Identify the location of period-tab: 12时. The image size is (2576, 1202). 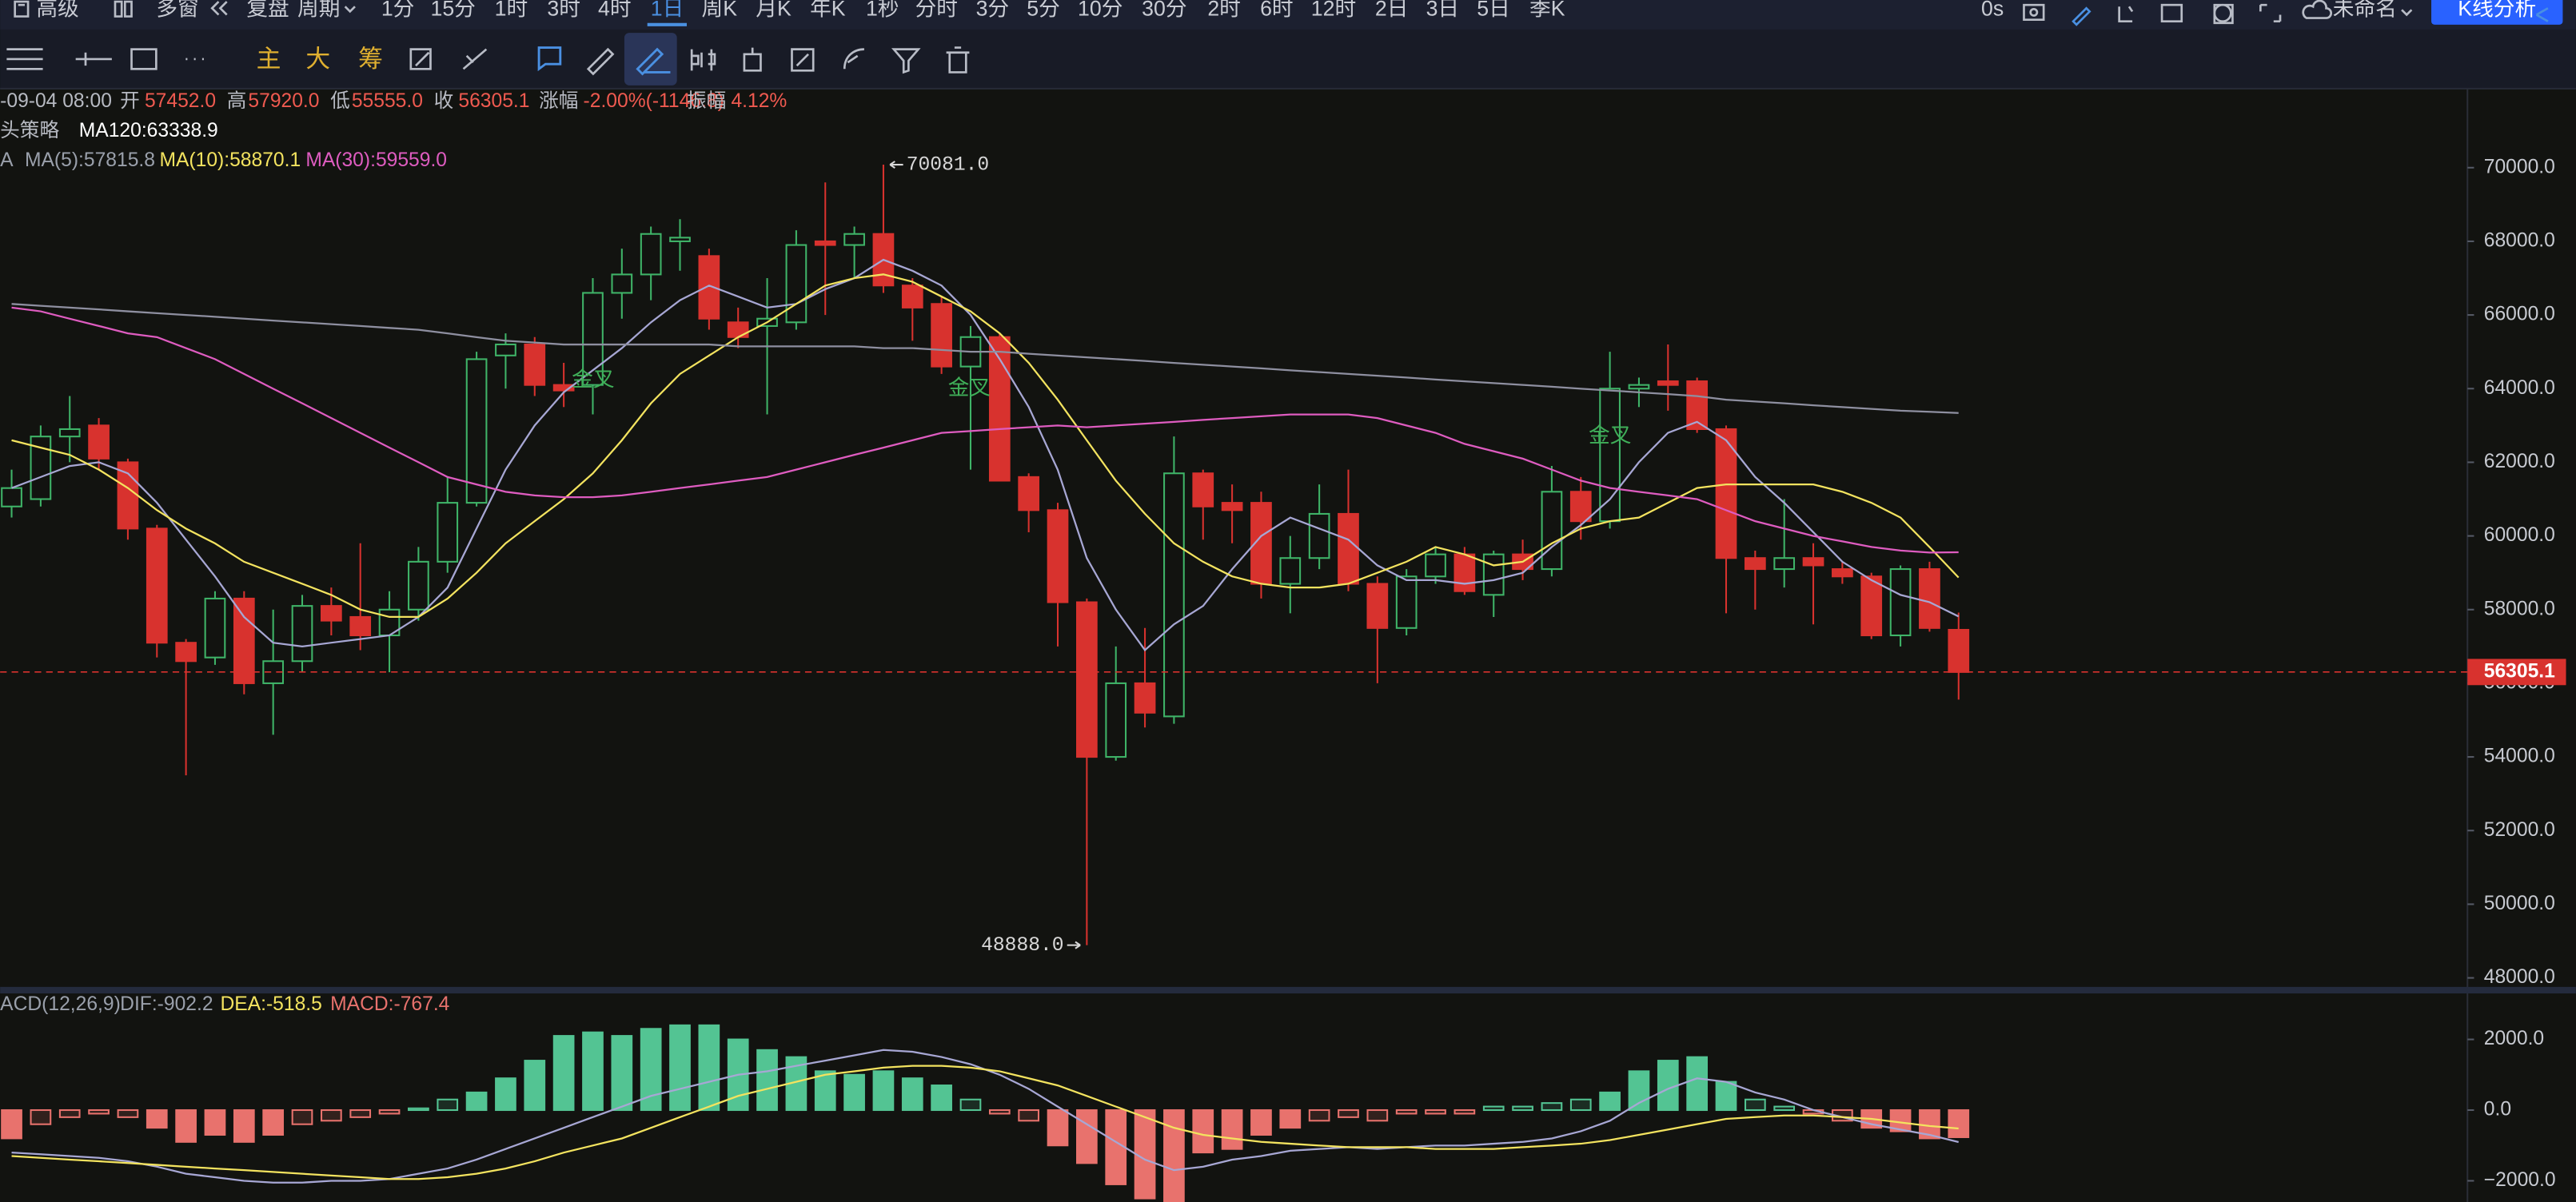
(1333, 10).